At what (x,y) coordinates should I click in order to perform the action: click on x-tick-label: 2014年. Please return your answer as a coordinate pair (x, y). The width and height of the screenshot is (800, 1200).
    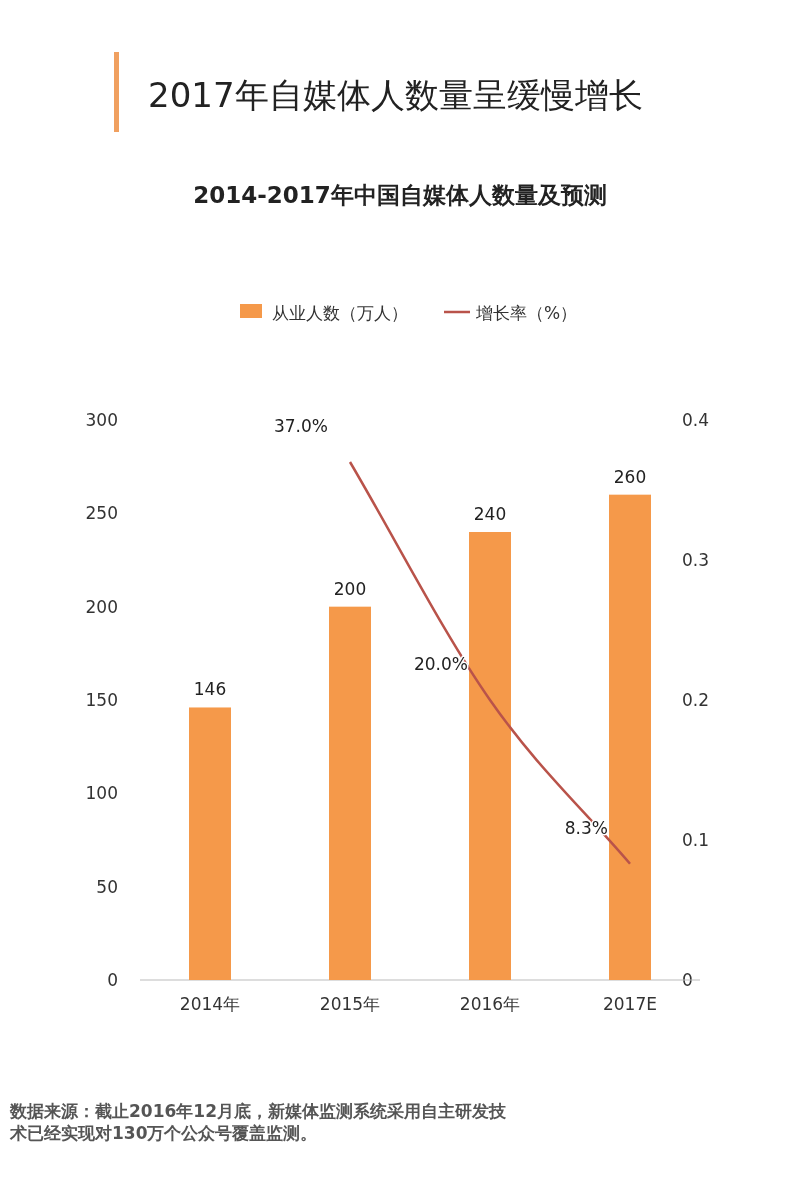
    Looking at the image, I should click on (210, 1004).